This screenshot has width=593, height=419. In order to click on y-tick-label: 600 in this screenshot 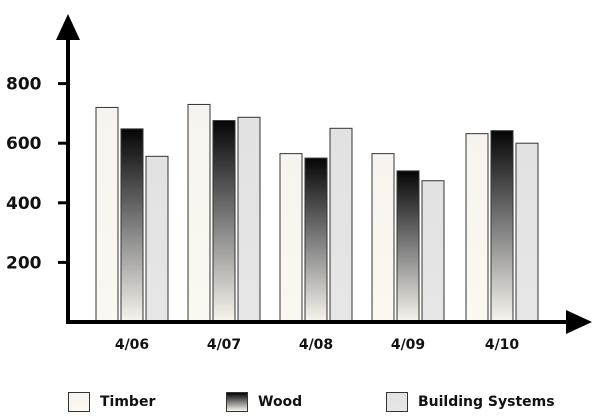, I will do `click(24, 144)`.